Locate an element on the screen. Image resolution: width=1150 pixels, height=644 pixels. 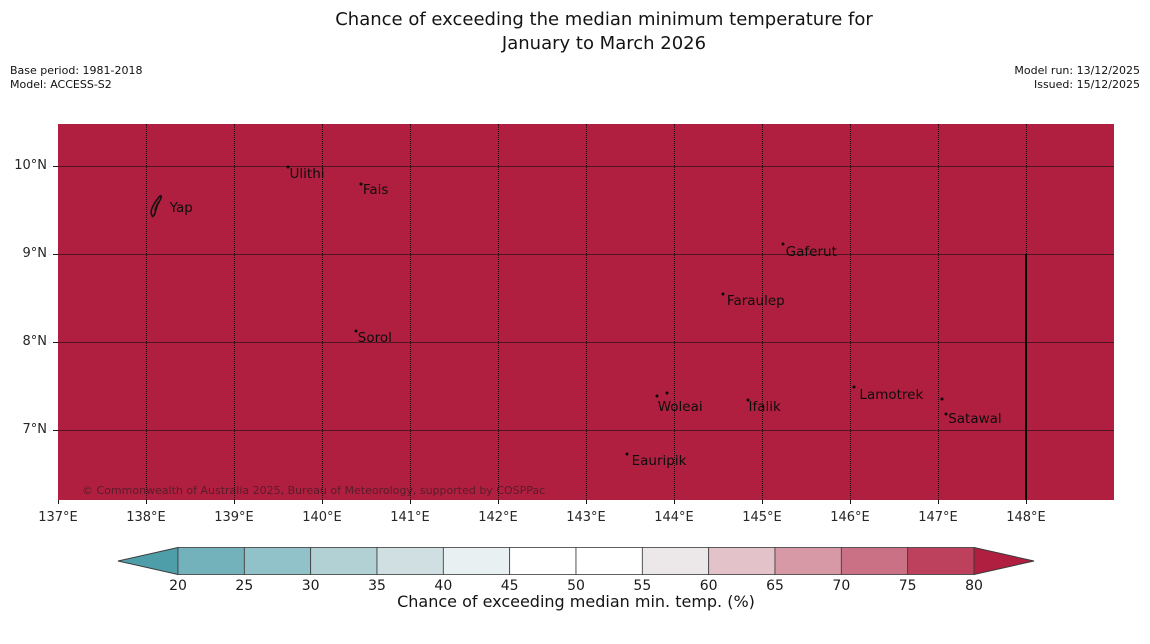
lat-tick-label: 9°N is located at coordinates (35, 254).